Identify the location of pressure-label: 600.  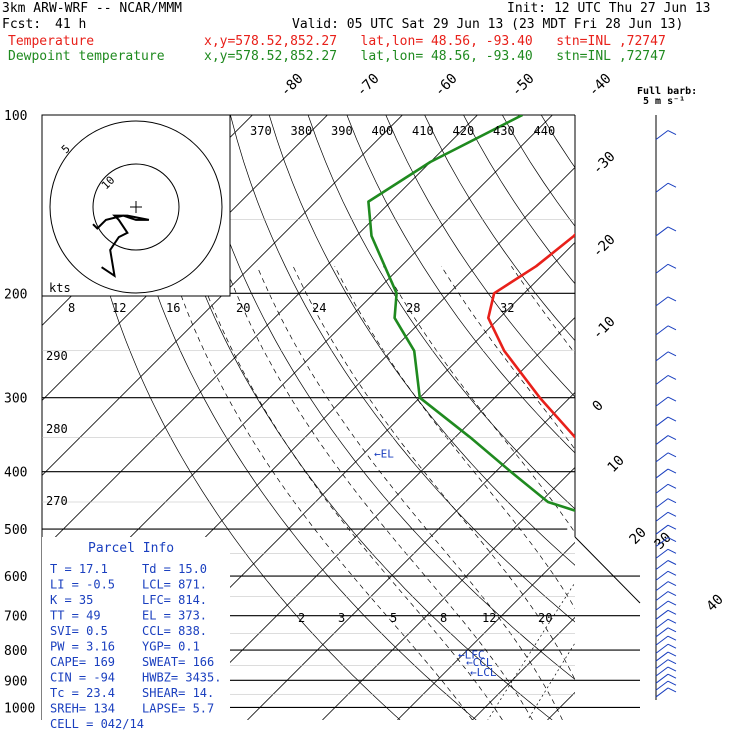
(15, 577).